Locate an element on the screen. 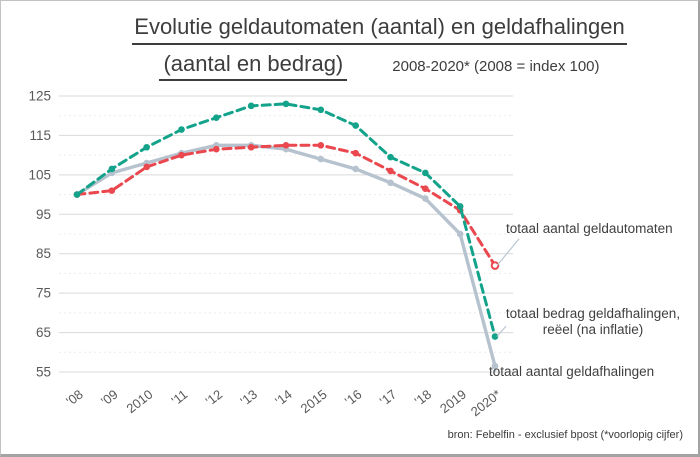  series-label-aantal-geldafhalingen: totaal aantal geldafhalingen is located at coordinates (572, 371).